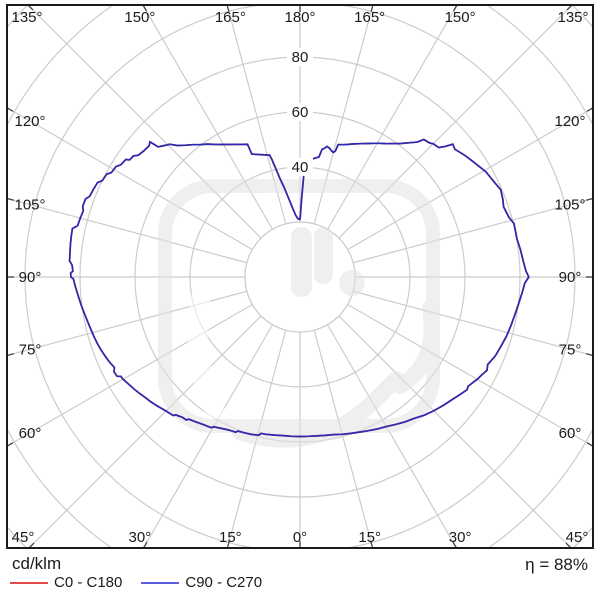 Image resolution: width=600 pixels, height=600 pixels. What do you see at coordinates (300, 576) in the screenshot?
I see `chart-footer: cd/klm η = 88% C0 - C180 C90 - C270` at bounding box center [300, 576].